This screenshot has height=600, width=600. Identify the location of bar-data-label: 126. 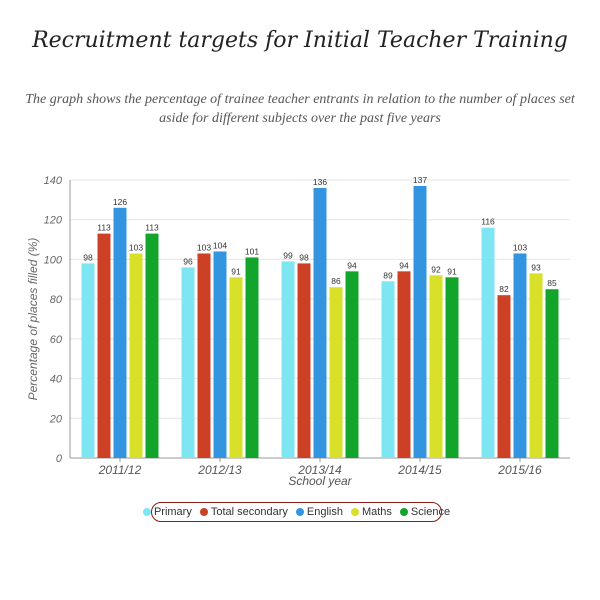
(120, 202).